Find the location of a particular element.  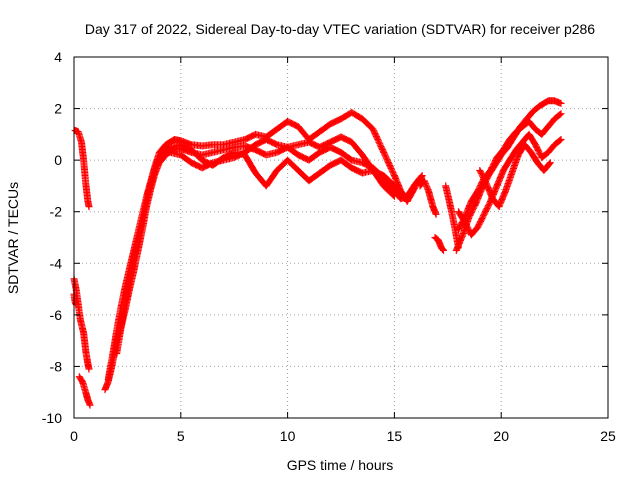

y-tick-label: -8 is located at coordinates (56, 366).